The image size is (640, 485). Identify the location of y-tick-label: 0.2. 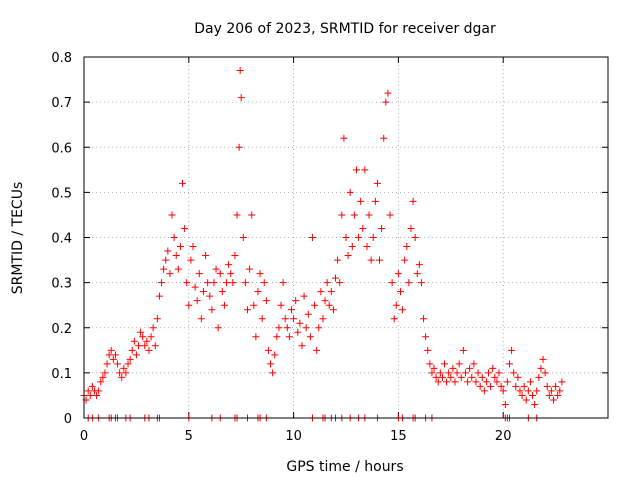
(61, 329).